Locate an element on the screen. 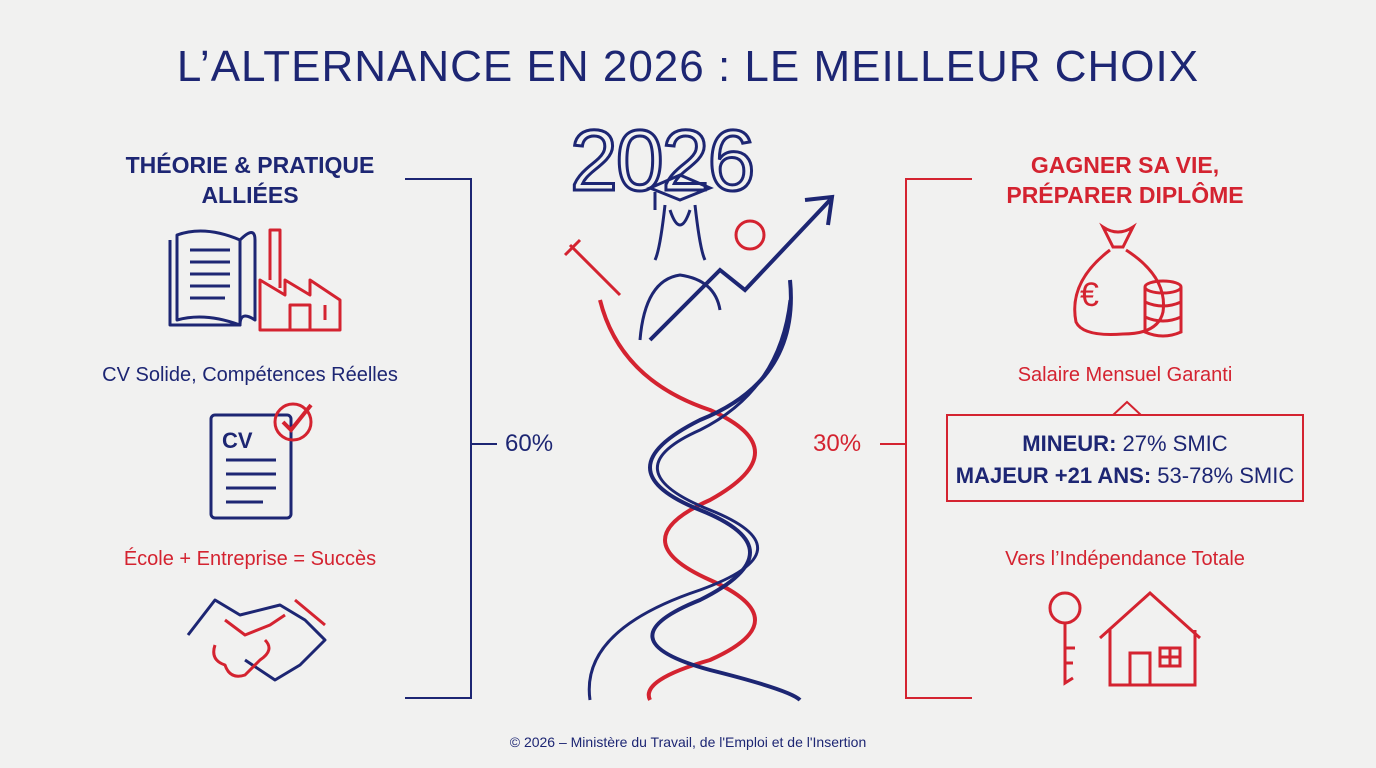  money-bag-euro-icon is located at coordinates (1128, 280).